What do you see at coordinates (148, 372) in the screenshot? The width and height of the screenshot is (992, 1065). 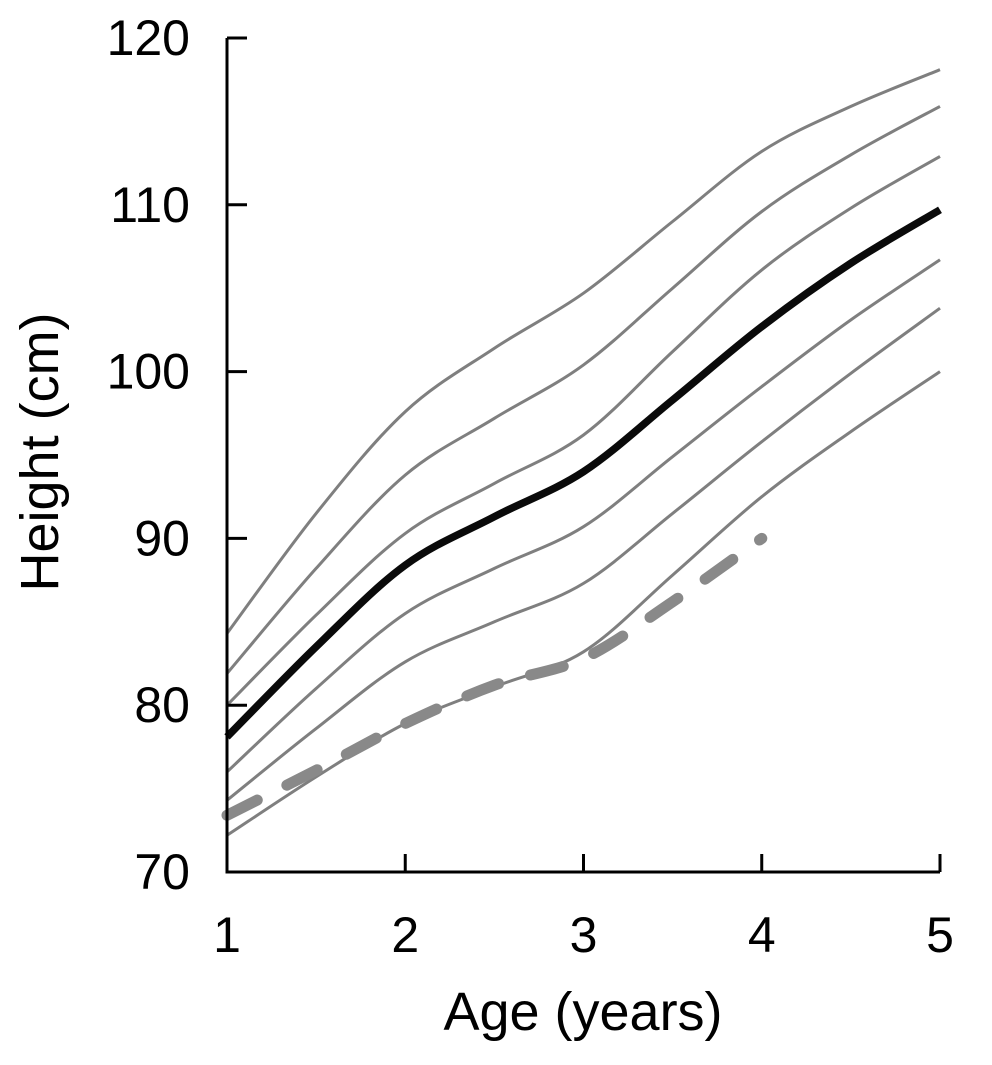 I see `y-tick-label: 100` at bounding box center [148, 372].